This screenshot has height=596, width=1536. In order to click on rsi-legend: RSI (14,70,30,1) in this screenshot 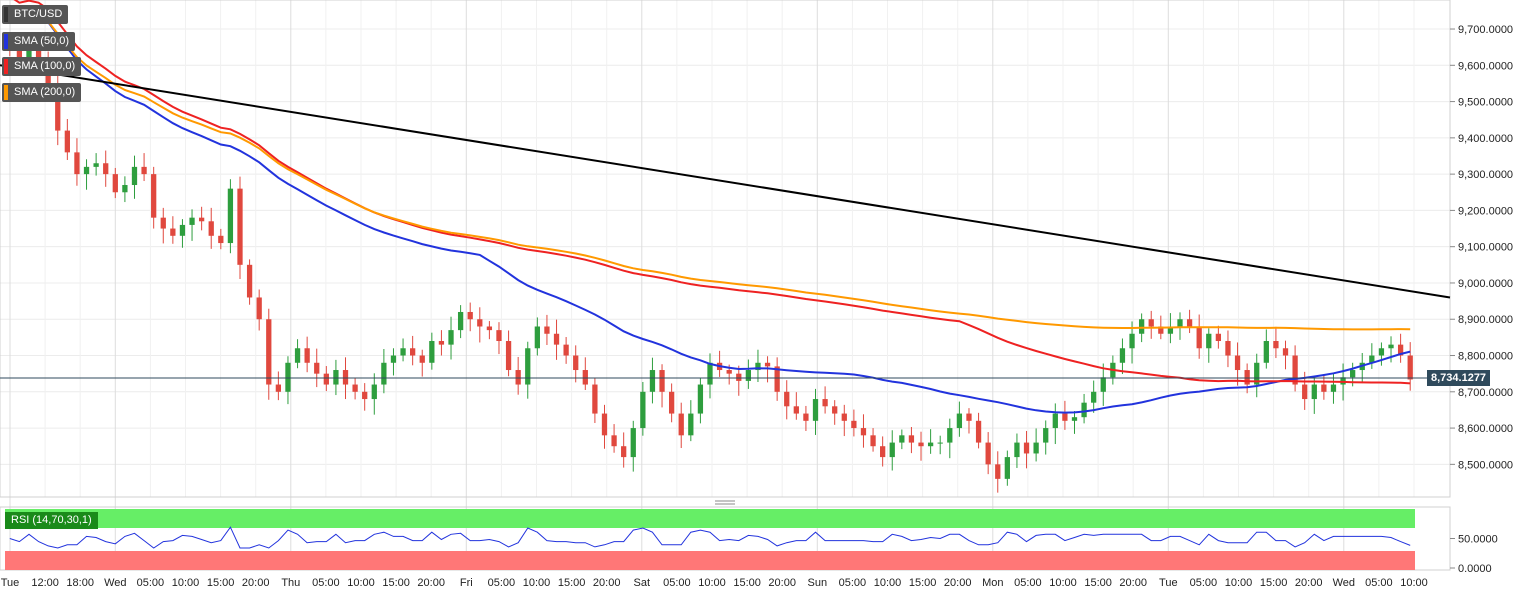, I will do `click(51, 520)`.